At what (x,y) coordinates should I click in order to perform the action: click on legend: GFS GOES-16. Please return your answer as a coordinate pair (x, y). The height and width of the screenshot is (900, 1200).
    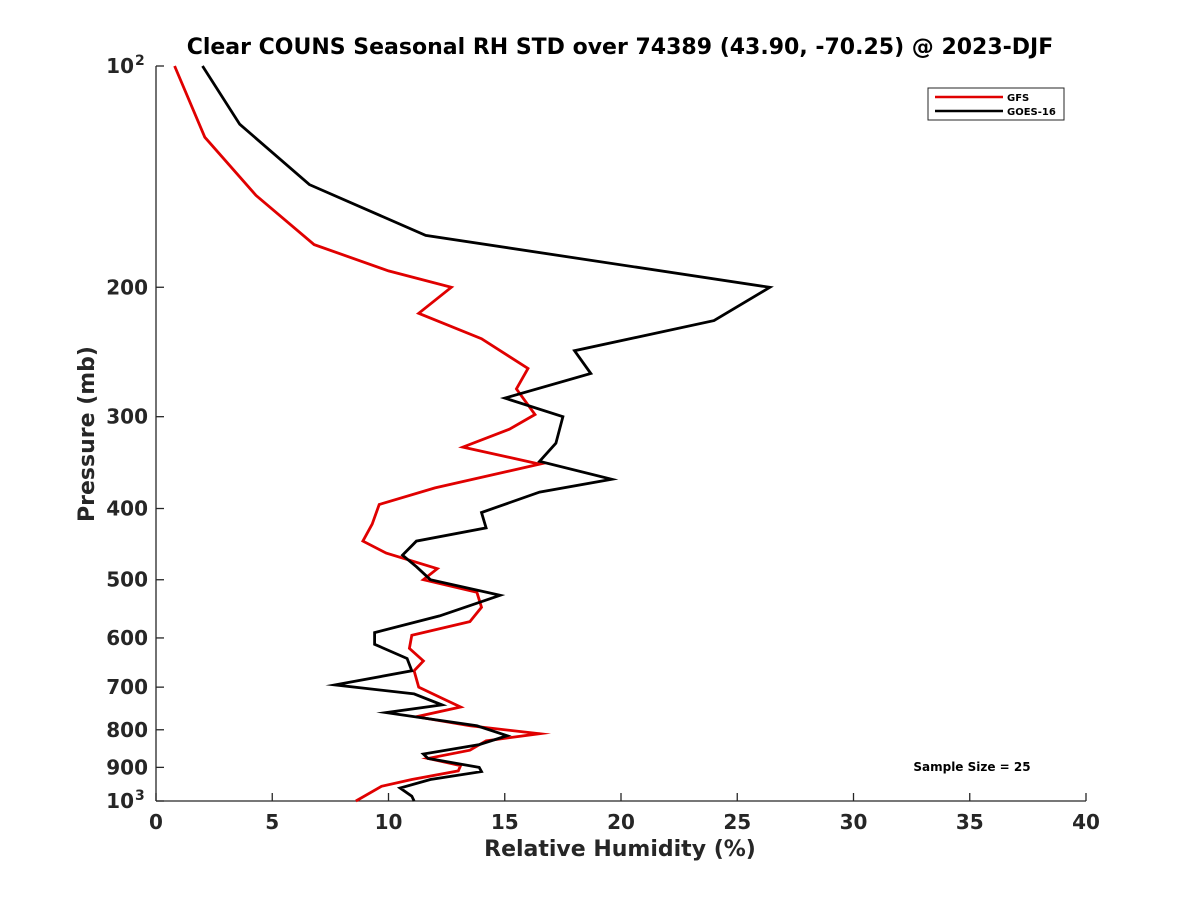
    Looking at the image, I should click on (996, 104).